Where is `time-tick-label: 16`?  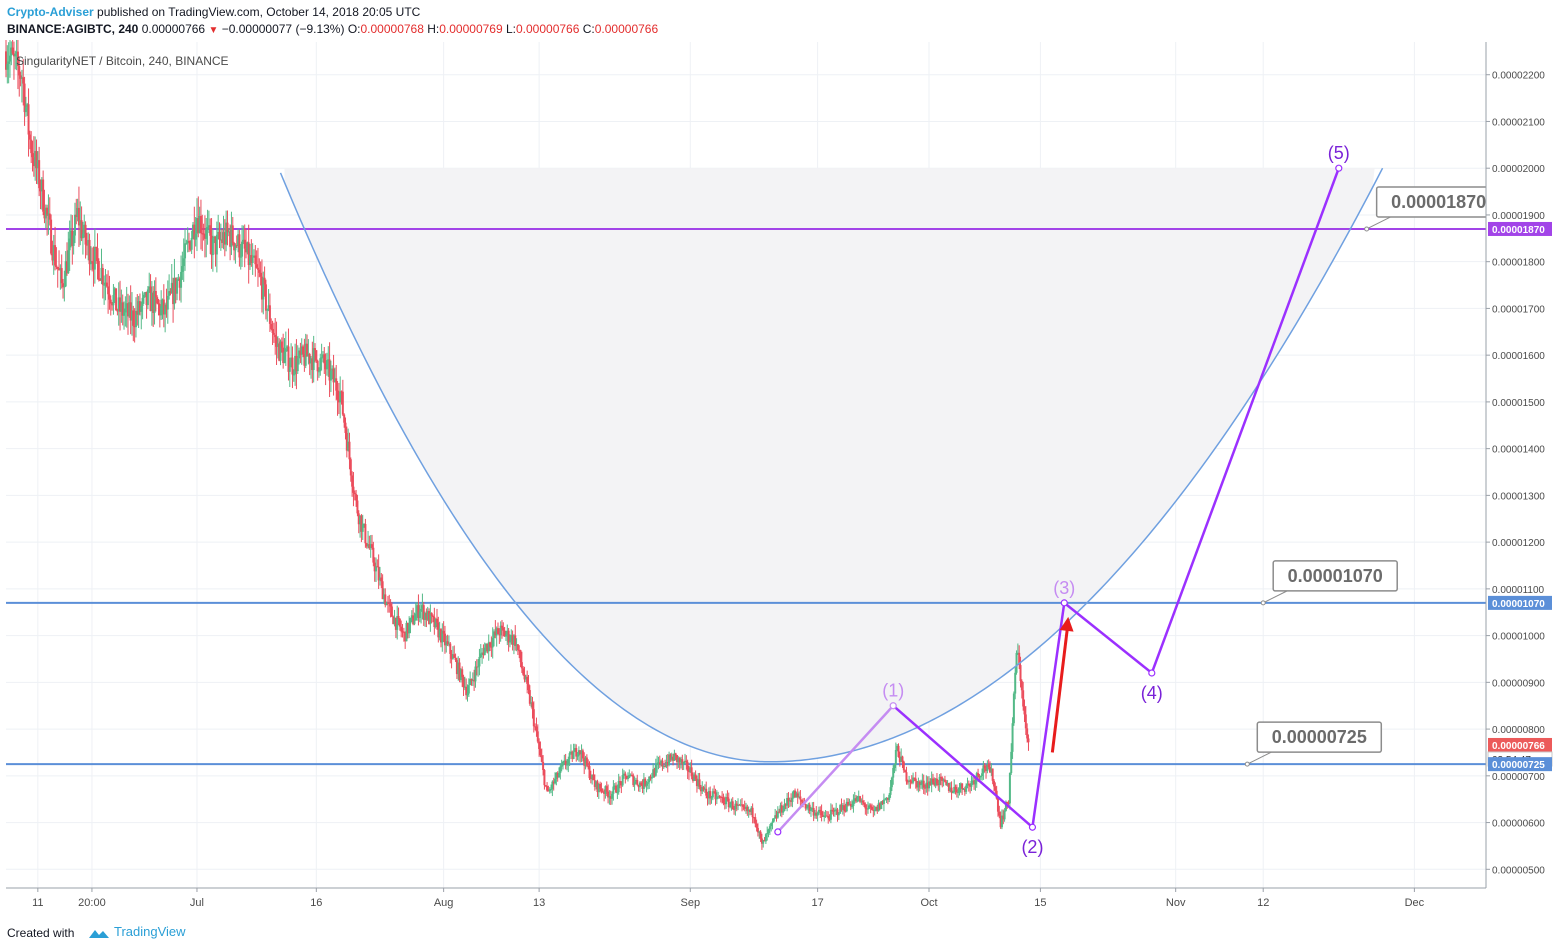 time-tick-label: 16 is located at coordinates (316, 903).